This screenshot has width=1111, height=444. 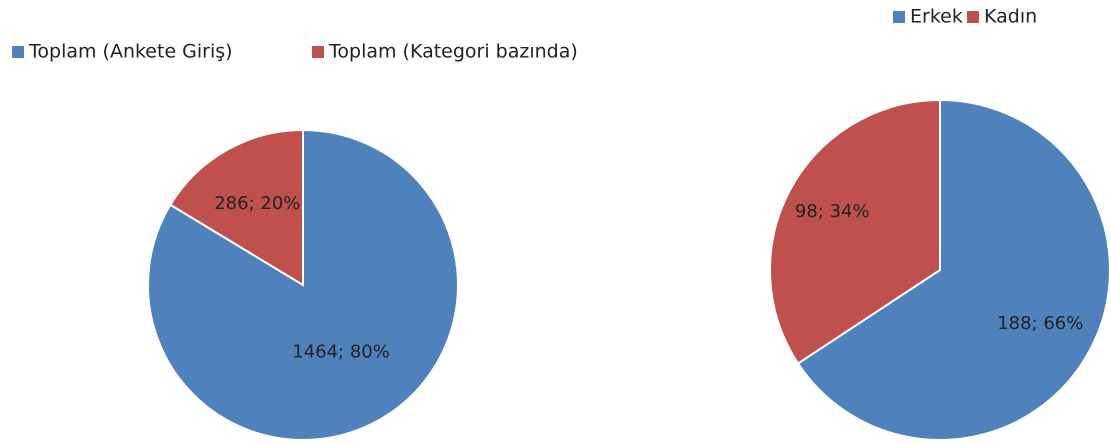 What do you see at coordinates (1010, 17) in the screenshot?
I see `legend-label: Kadın` at bounding box center [1010, 17].